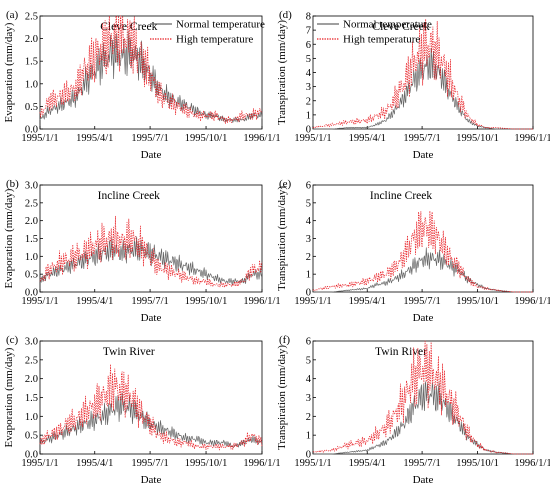 The width and height of the screenshot is (550, 485). What do you see at coordinates (12, 340) in the screenshot?
I see `panel-label: (c)` at bounding box center [12, 340].